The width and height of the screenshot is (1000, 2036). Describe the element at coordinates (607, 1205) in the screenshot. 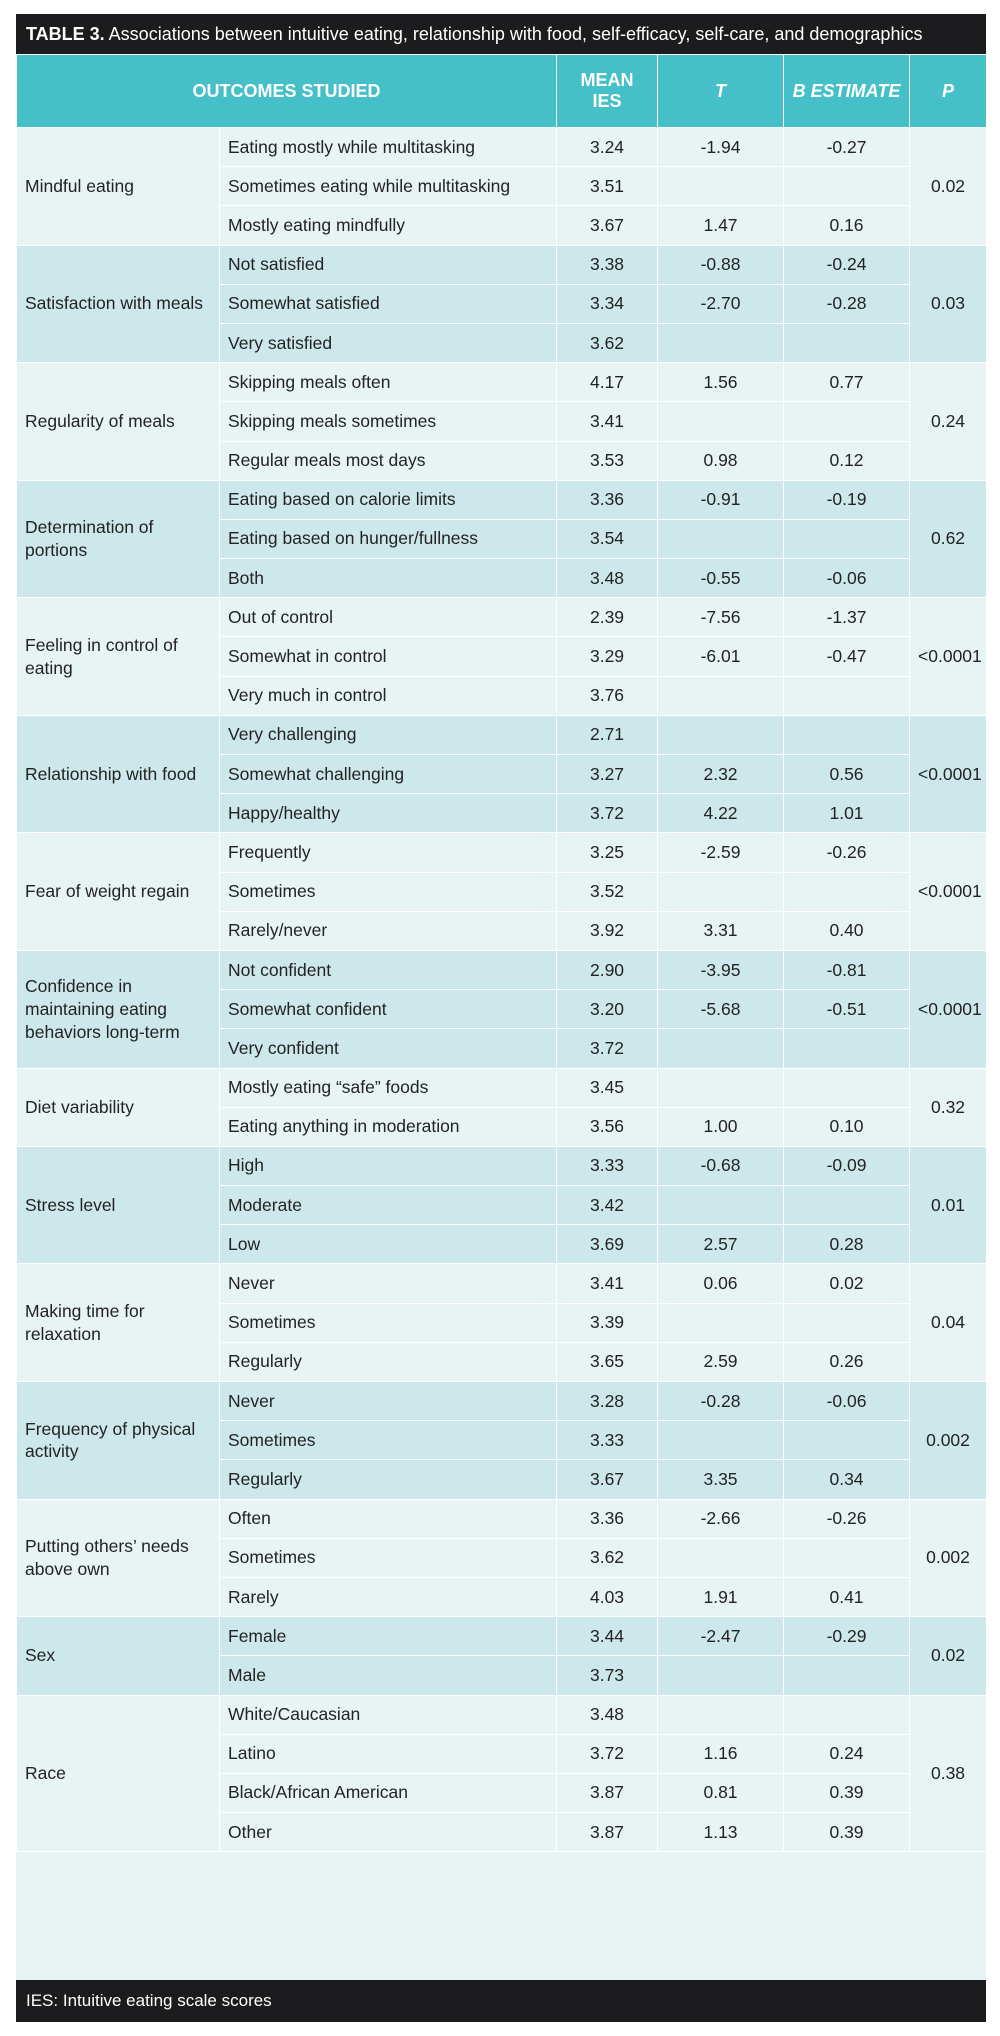

I see `mean-ies-value: 3.42` at that location.